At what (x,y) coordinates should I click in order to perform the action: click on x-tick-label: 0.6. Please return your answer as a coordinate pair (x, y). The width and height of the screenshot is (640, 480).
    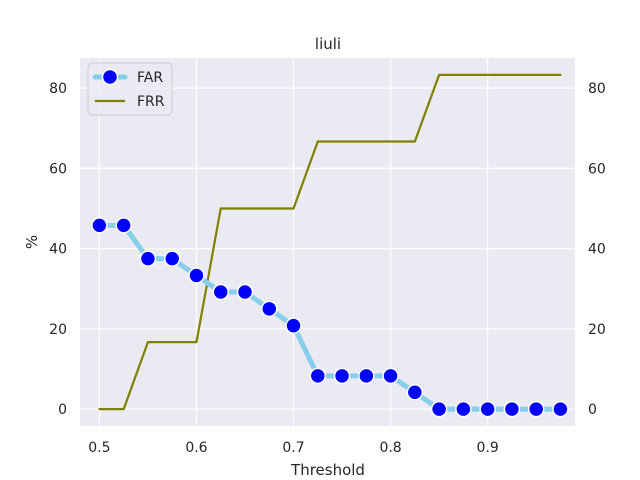
    Looking at the image, I should click on (196, 448).